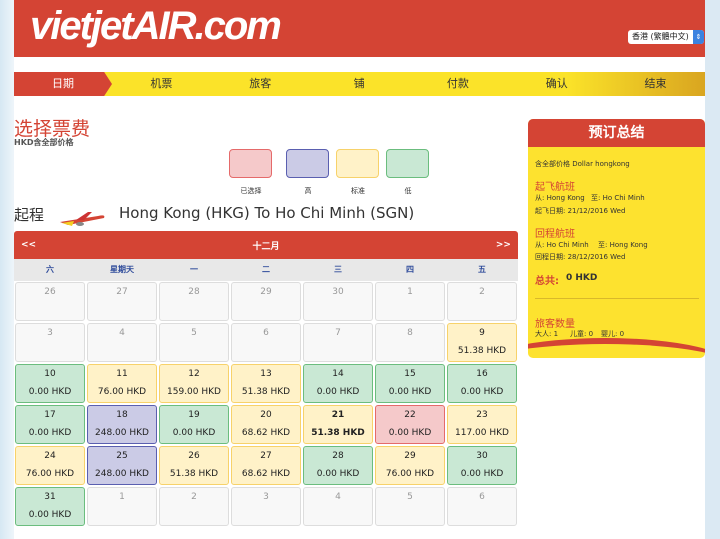 This screenshot has width=720, height=539. What do you see at coordinates (482, 433) in the screenshot?
I see `day-price: 117.00 HKD` at bounding box center [482, 433].